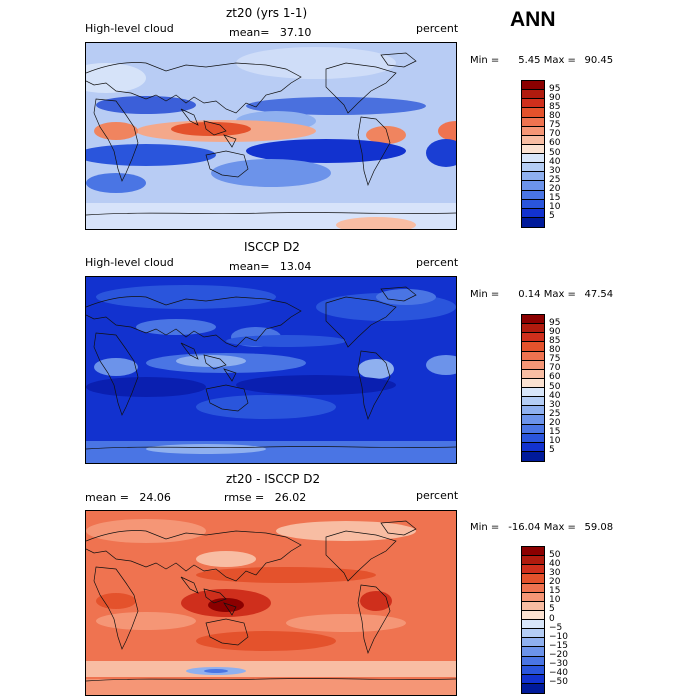 This screenshot has height=700, width=700. What do you see at coordinates (107, 497) in the screenshot?
I see `panel-3-mean-label: mean =` at bounding box center [107, 497].